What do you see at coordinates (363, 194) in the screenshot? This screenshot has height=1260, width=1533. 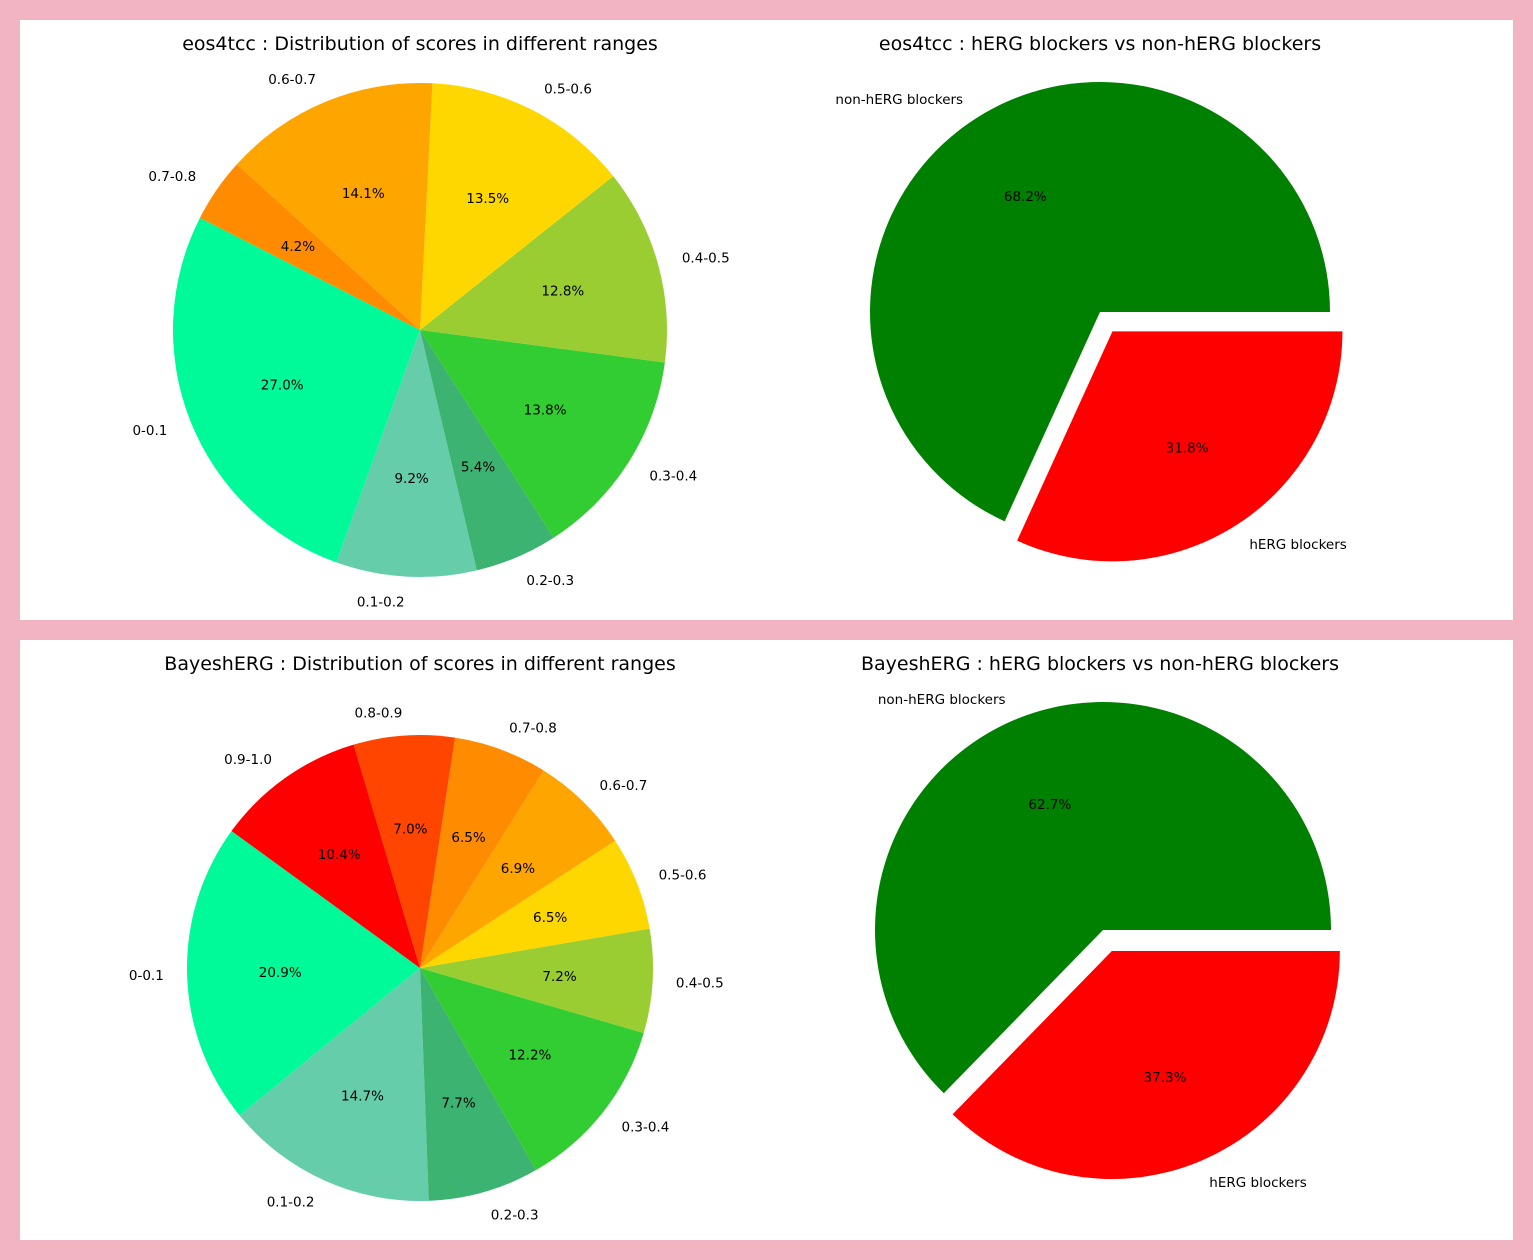 I see `slice-percent-0-6-0-7: 14.1%` at bounding box center [363, 194].